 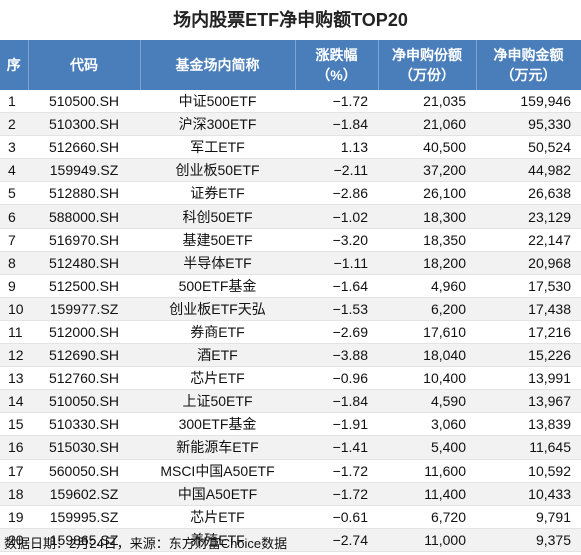 I want to click on table-cell: 15,226, so click(x=528, y=355).